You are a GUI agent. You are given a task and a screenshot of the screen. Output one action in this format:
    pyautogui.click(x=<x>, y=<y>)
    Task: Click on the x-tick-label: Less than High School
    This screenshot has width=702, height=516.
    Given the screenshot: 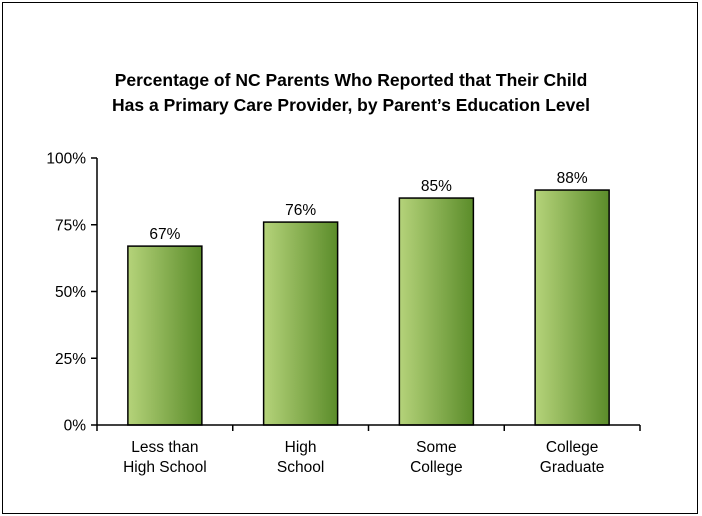 What is the action you would take?
    pyautogui.click(x=165, y=457)
    